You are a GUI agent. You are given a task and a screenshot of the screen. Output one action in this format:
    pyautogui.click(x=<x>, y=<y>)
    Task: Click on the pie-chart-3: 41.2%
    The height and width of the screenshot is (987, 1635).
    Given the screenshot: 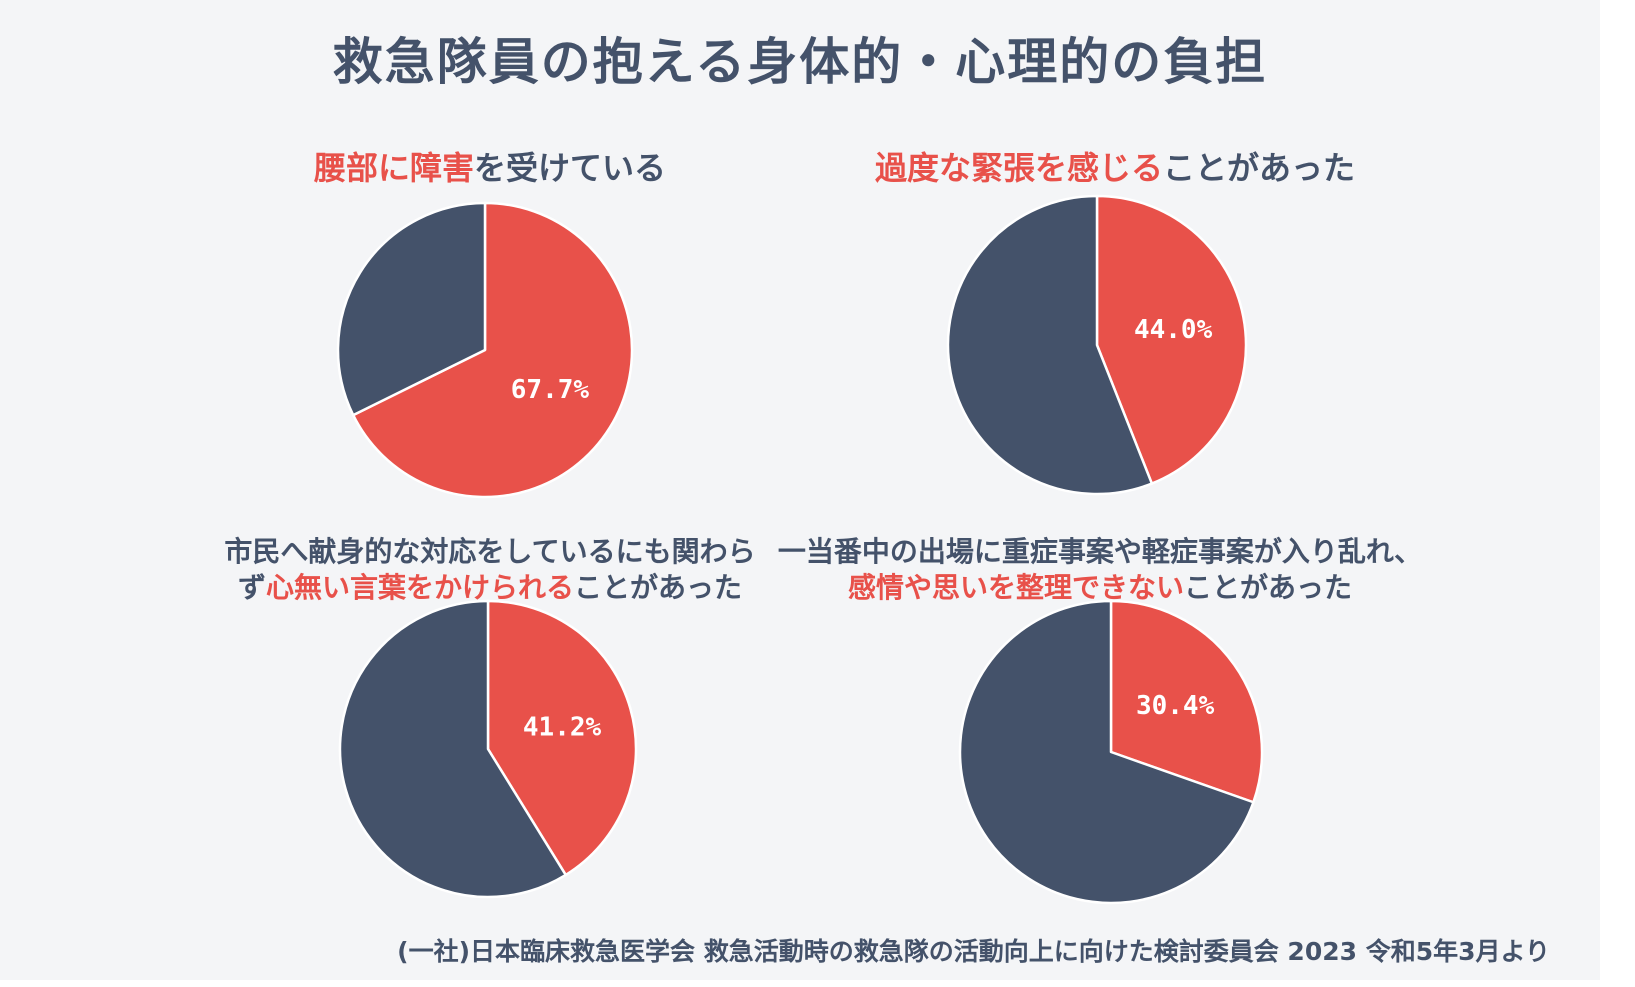 What is the action you would take?
    pyautogui.click(x=488, y=749)
    